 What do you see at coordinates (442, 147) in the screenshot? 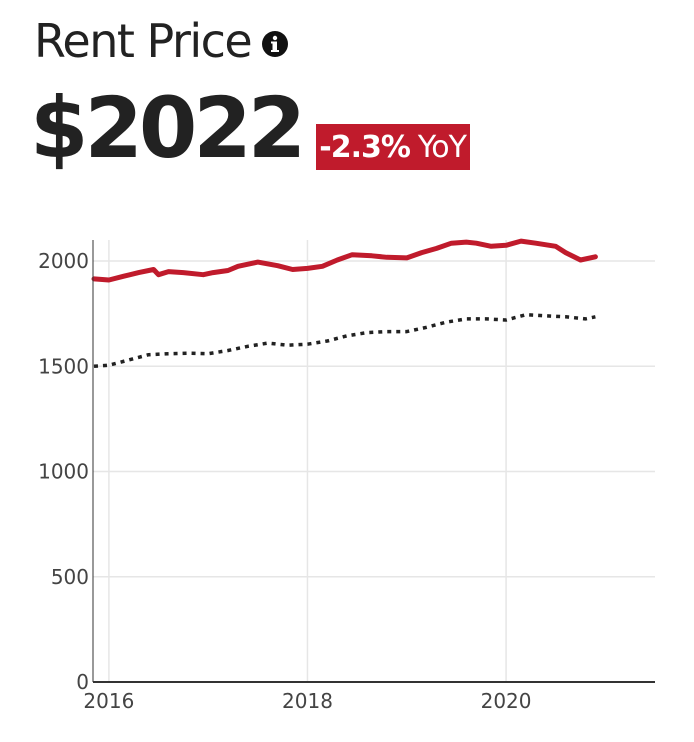
I see `yoy-change-label: YoY` at bounding box center [442, 147].